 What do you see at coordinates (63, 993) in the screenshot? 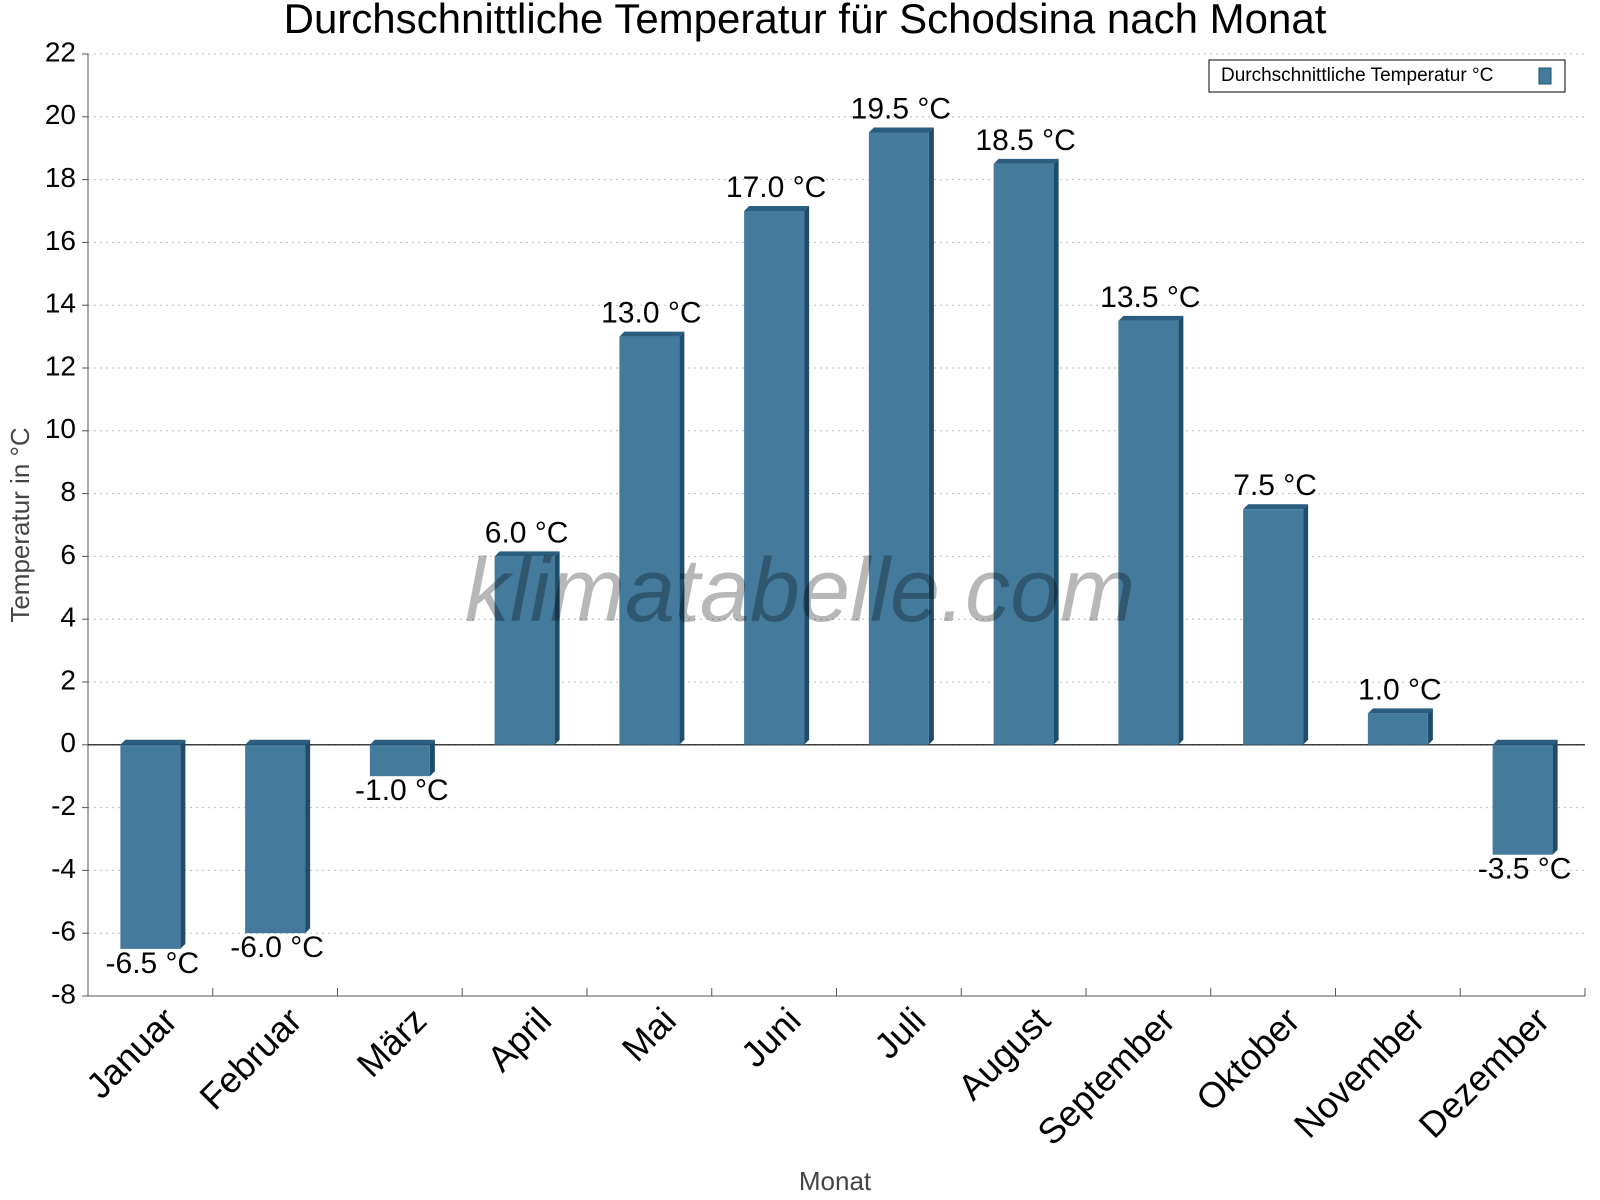
I see `y-tick-label: -8` at bounding box center [63, 993].